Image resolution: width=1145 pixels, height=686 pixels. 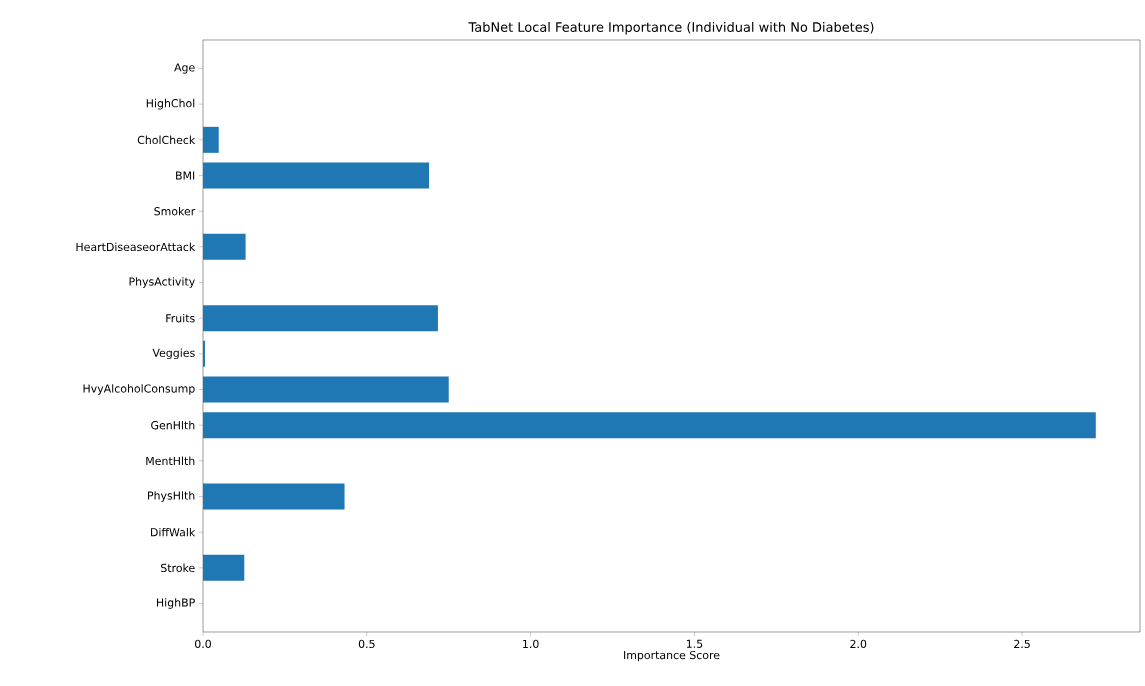 What do you see at coordinates (366, 644) in the screenshot?
I see `x-tick-label: 0.5` at bounding box center [366, 644].